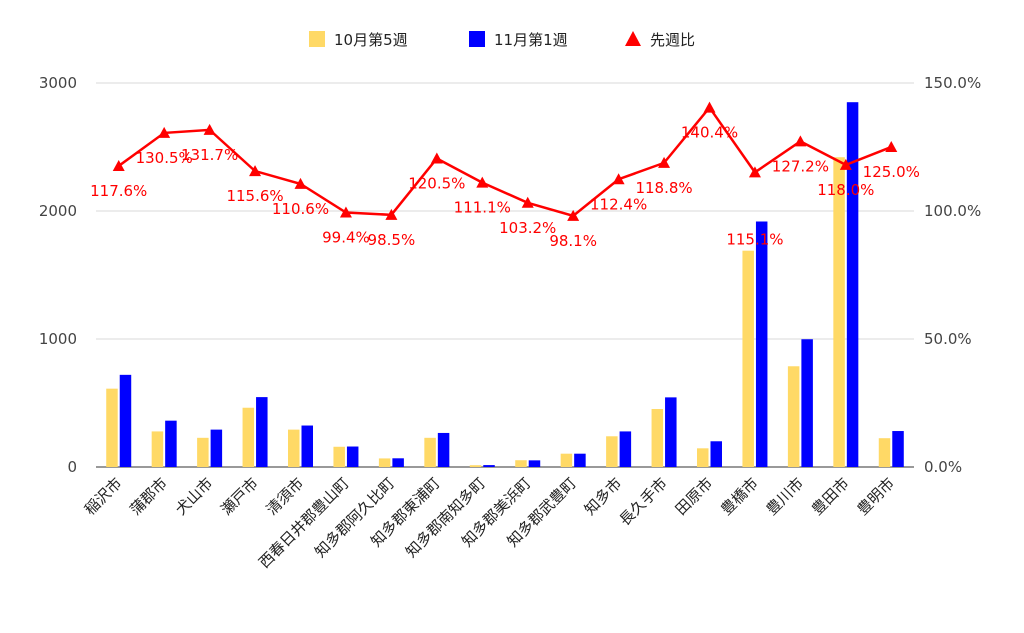 The height and width of the screenshot is (633, 1024). What do you see at coordinates (346, 238) in the screenshot?
I see `ratio-data-label: 99.4%` at bounding box center [346, 238].